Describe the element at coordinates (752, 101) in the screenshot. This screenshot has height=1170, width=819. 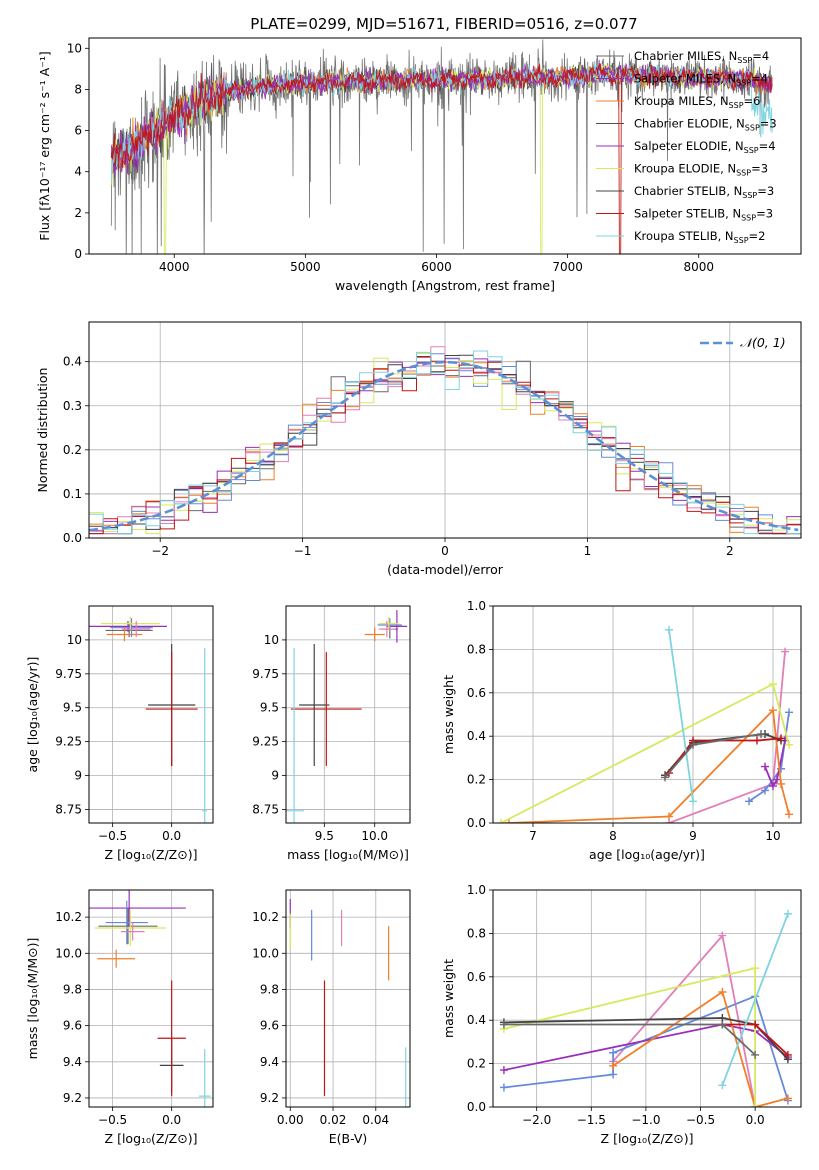
I see `legend-entry-end: =6` at that location.